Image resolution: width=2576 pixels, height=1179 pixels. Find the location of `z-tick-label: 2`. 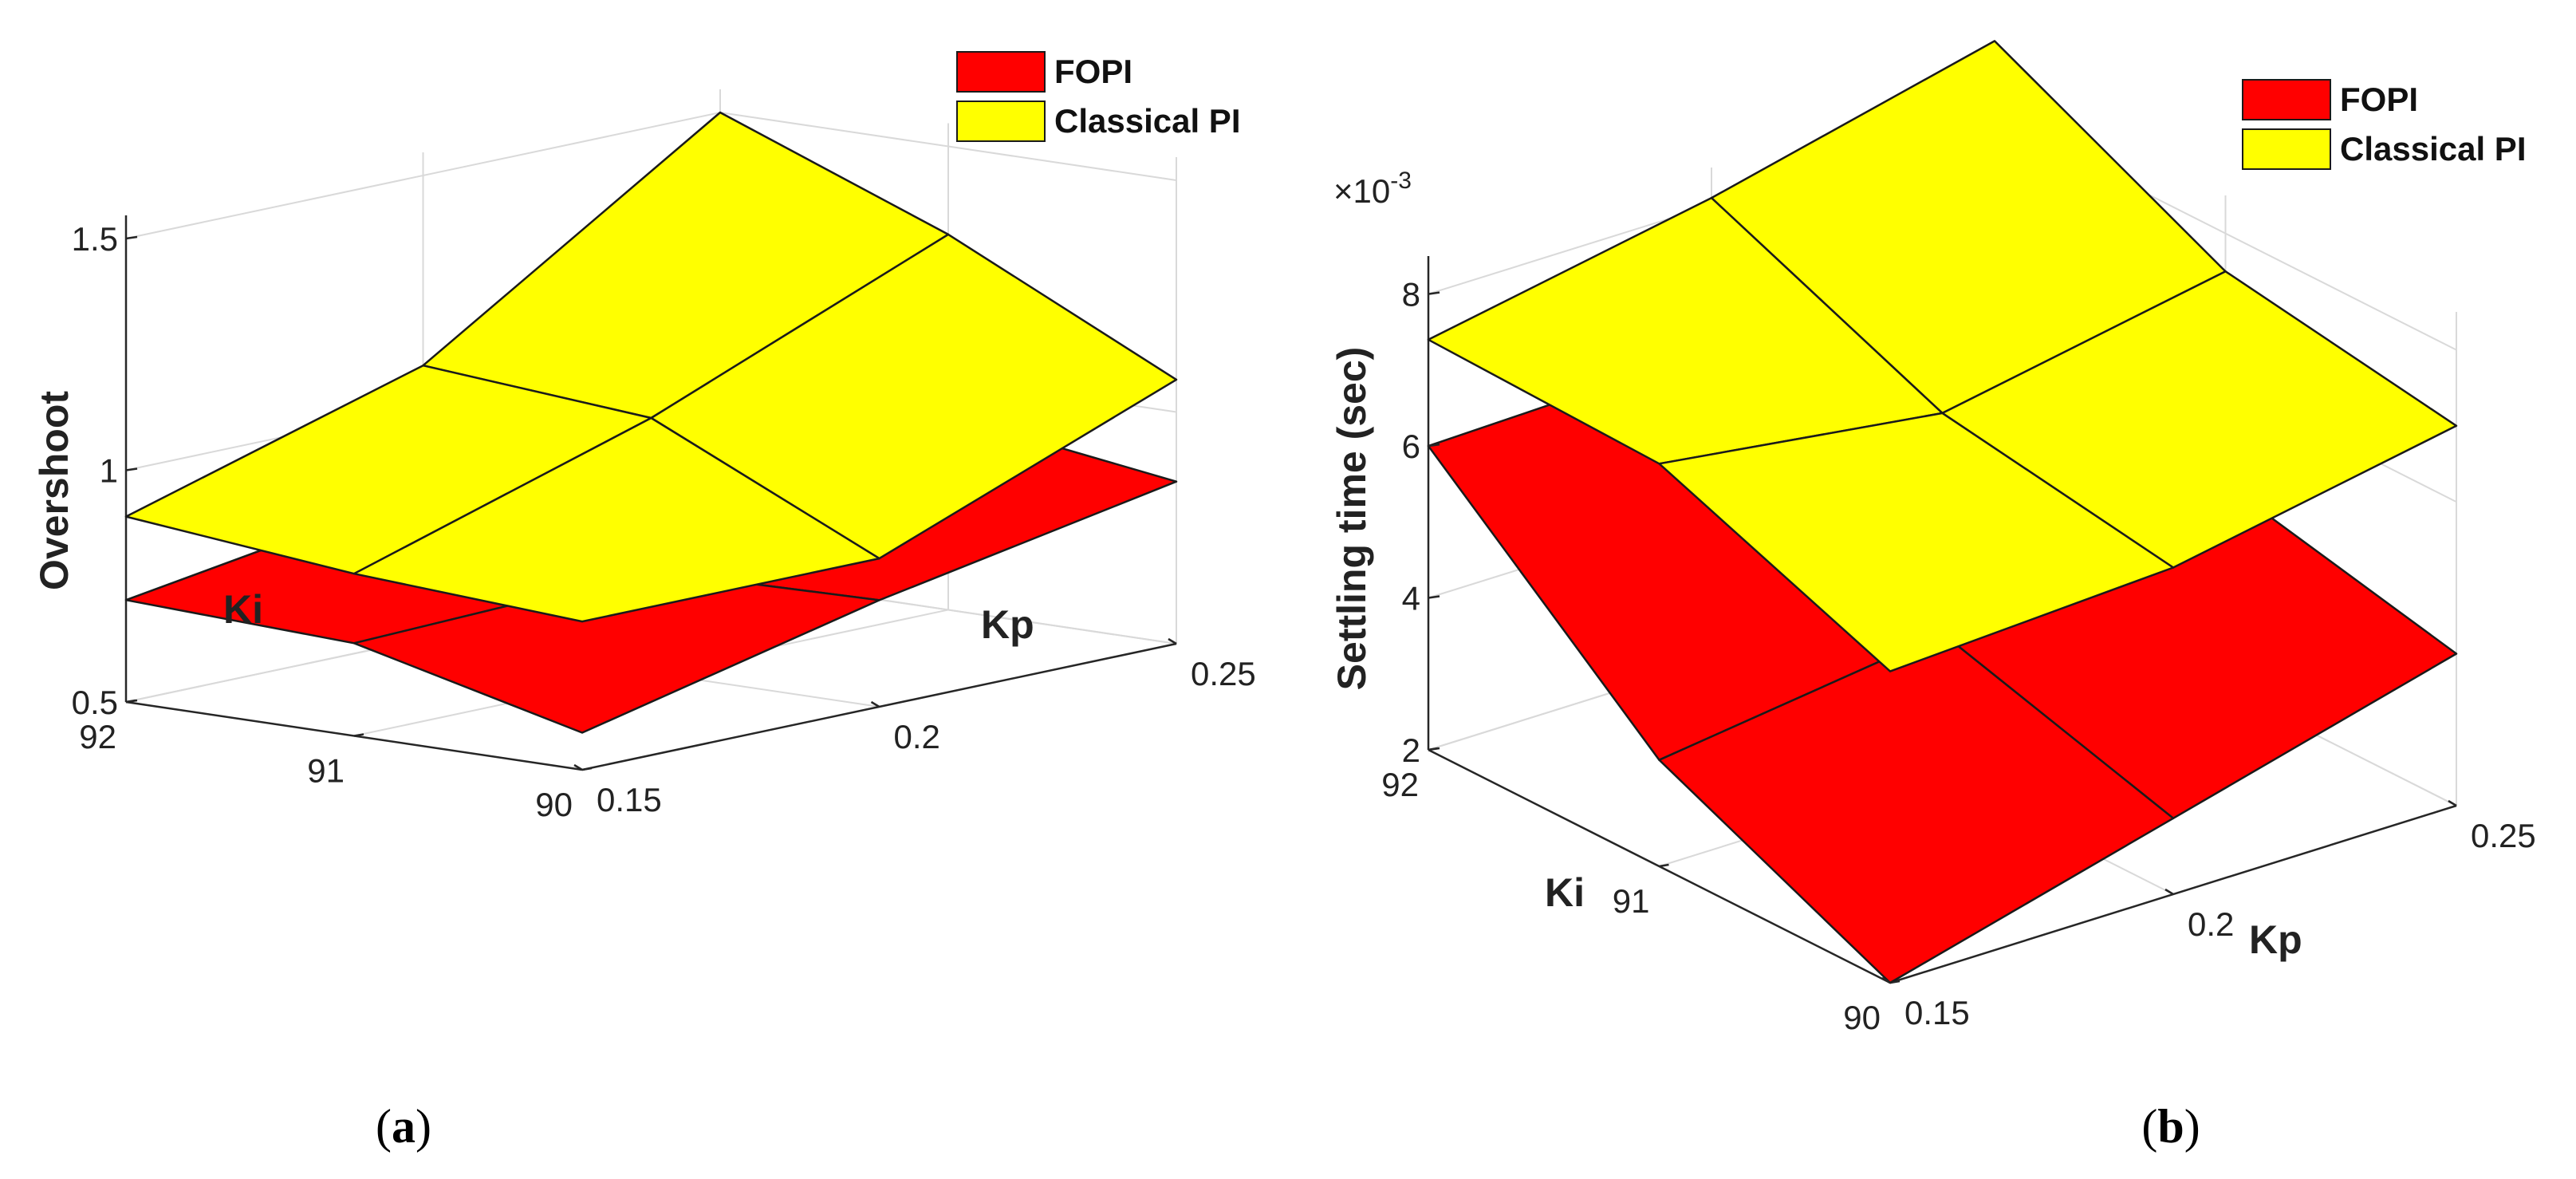

z-tick-label: 2 is located at coordinates (1411, 750).